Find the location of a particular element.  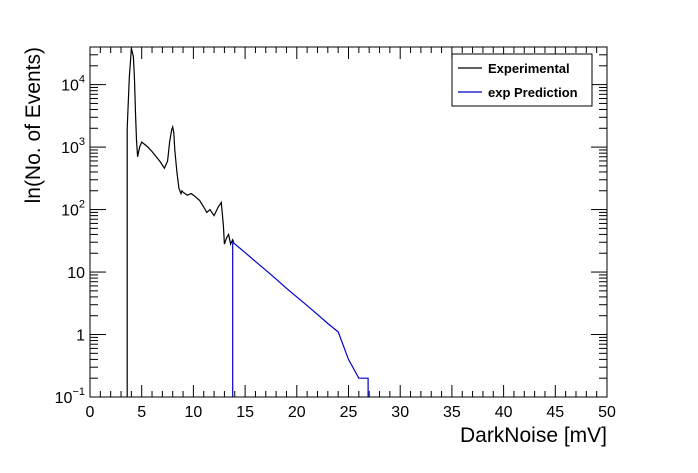

y-tick-label: 1 is located at coordinates (80, 336).